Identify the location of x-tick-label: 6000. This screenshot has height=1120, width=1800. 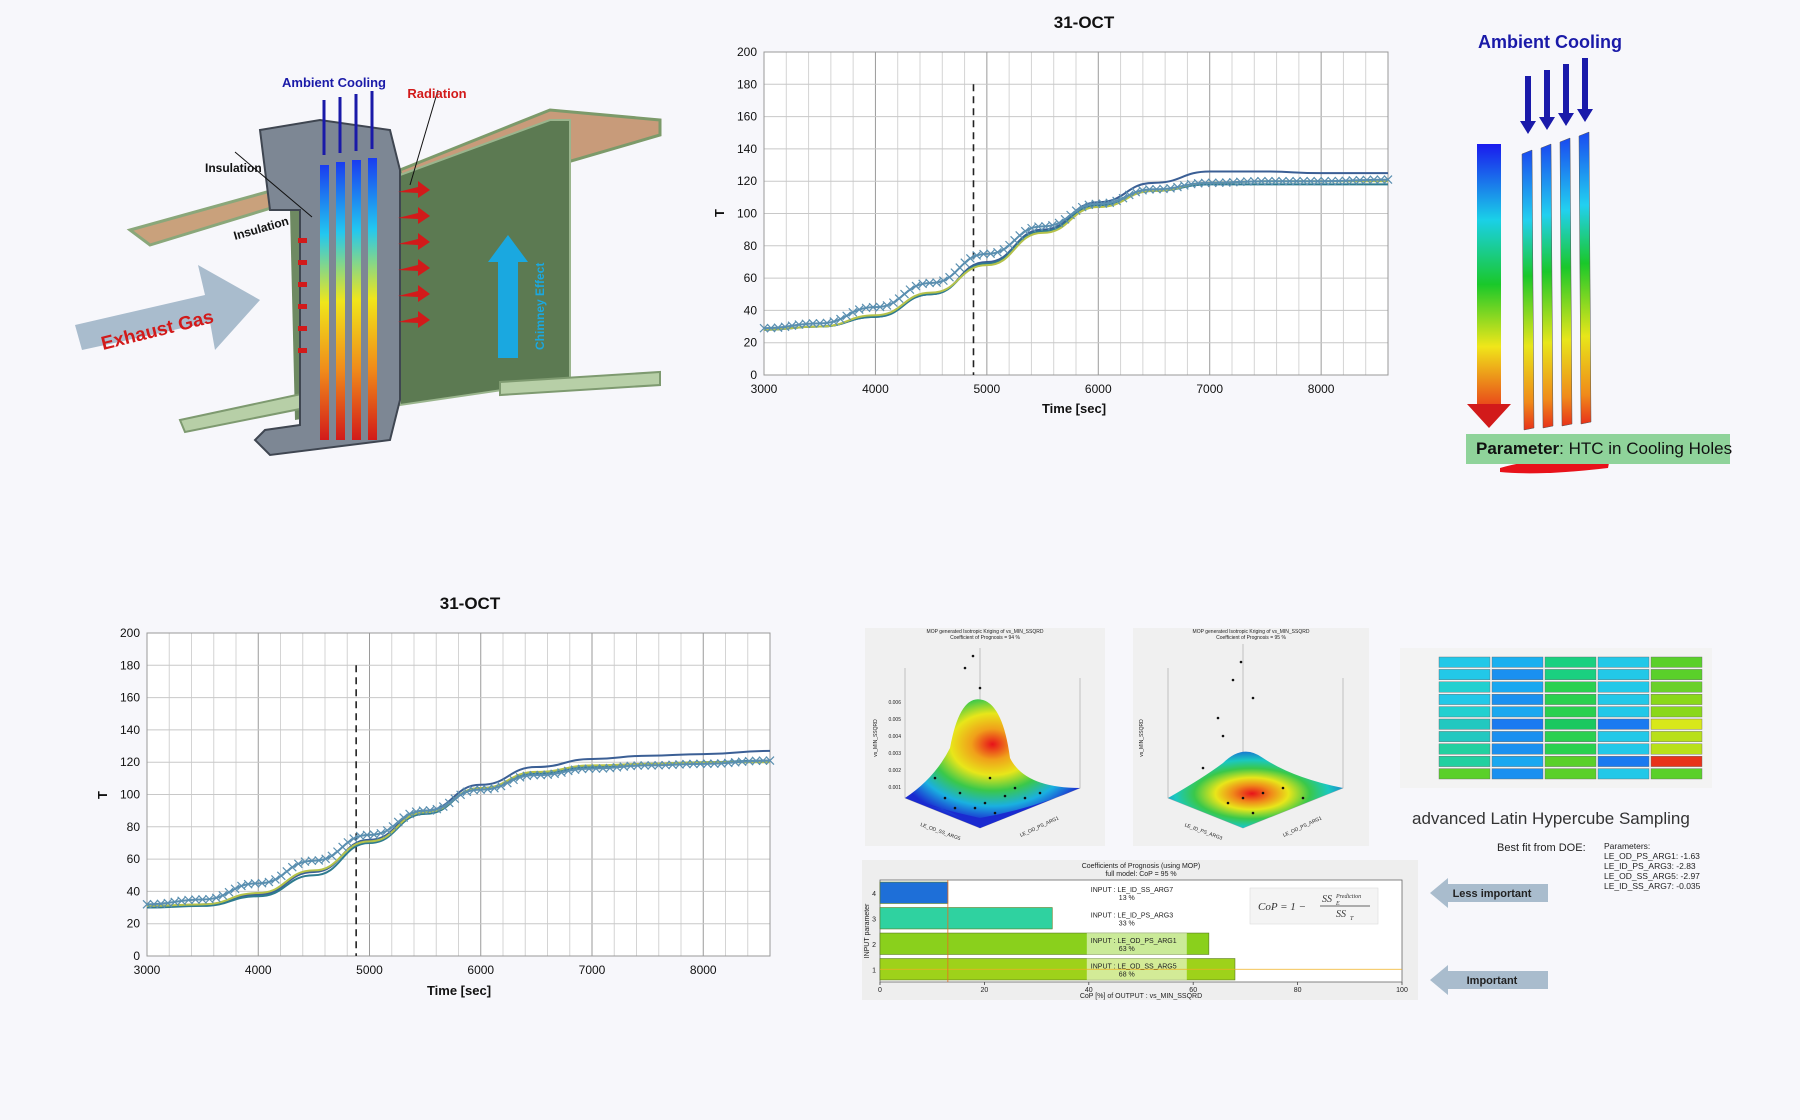
(1098, 389).